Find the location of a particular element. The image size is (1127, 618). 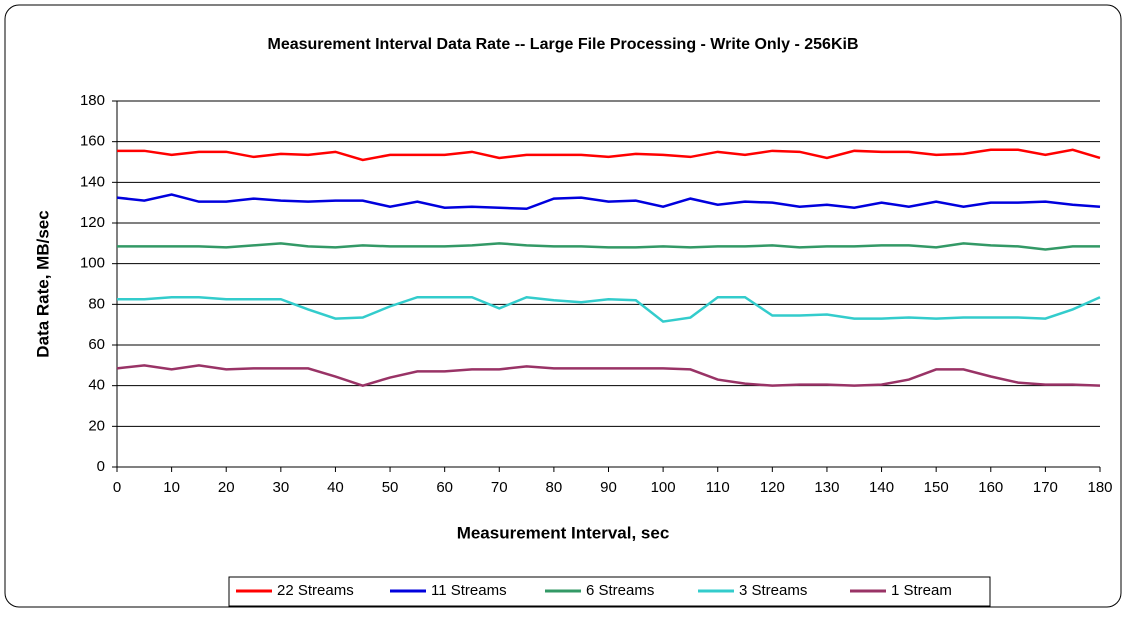

x-tick-label: 120 is located at coordinates (772, 487).